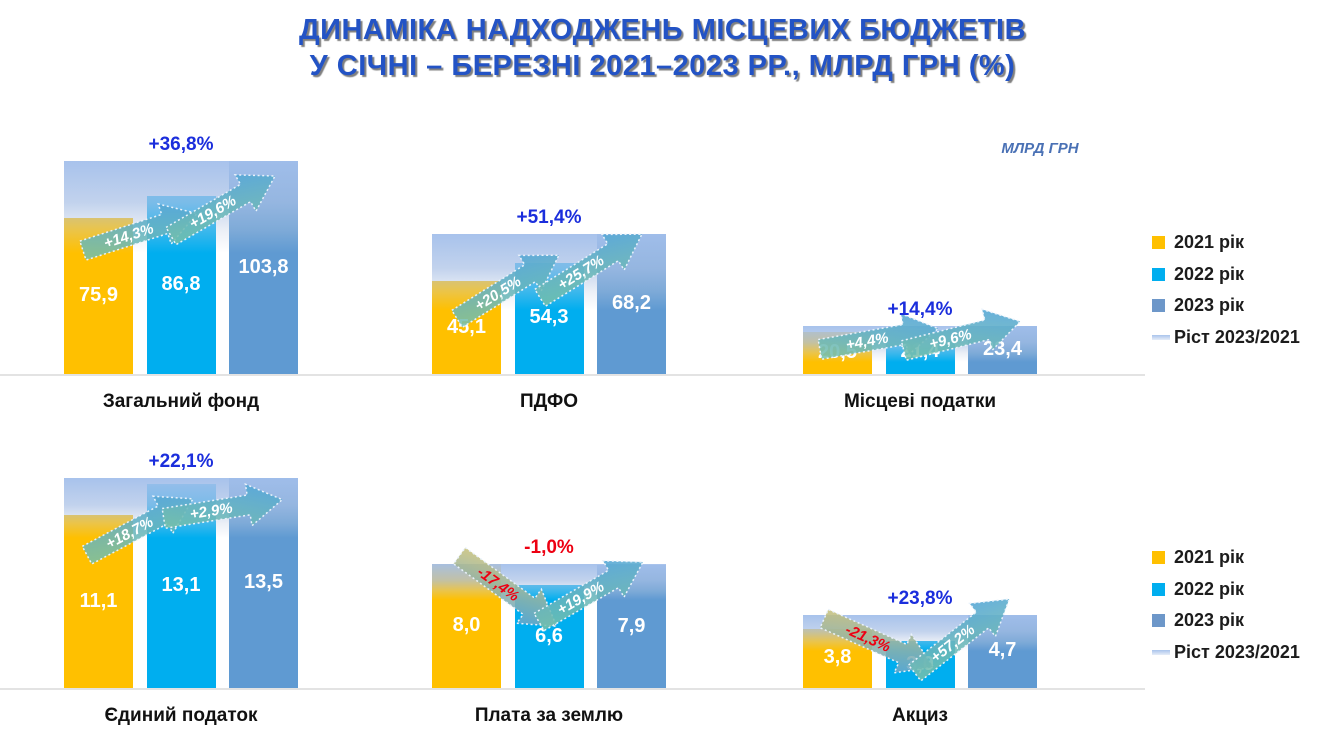 The height and width of the screenshot is (734, 1325). Describe the element at coordinates (181, 585) in the screenshot. I see `bar-value-label: 13,1` at that location.